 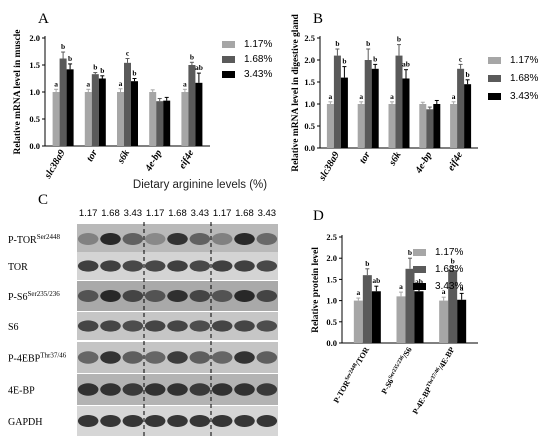 What do you see at coordinates (37, 358) in the screenshot?
I see `blot-row-label: P-4EBPThr37/46` at bounding box center [37, 358].